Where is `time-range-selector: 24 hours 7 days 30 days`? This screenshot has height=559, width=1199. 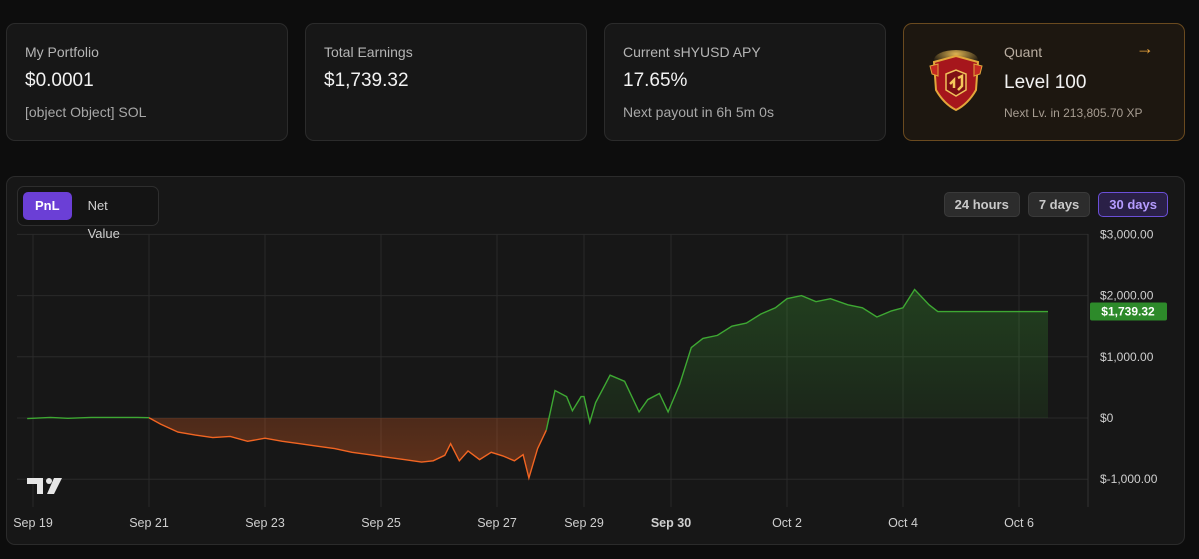
time-range-selector: 24 hours 7 days 30 days is located at coordinates (1055, 204).